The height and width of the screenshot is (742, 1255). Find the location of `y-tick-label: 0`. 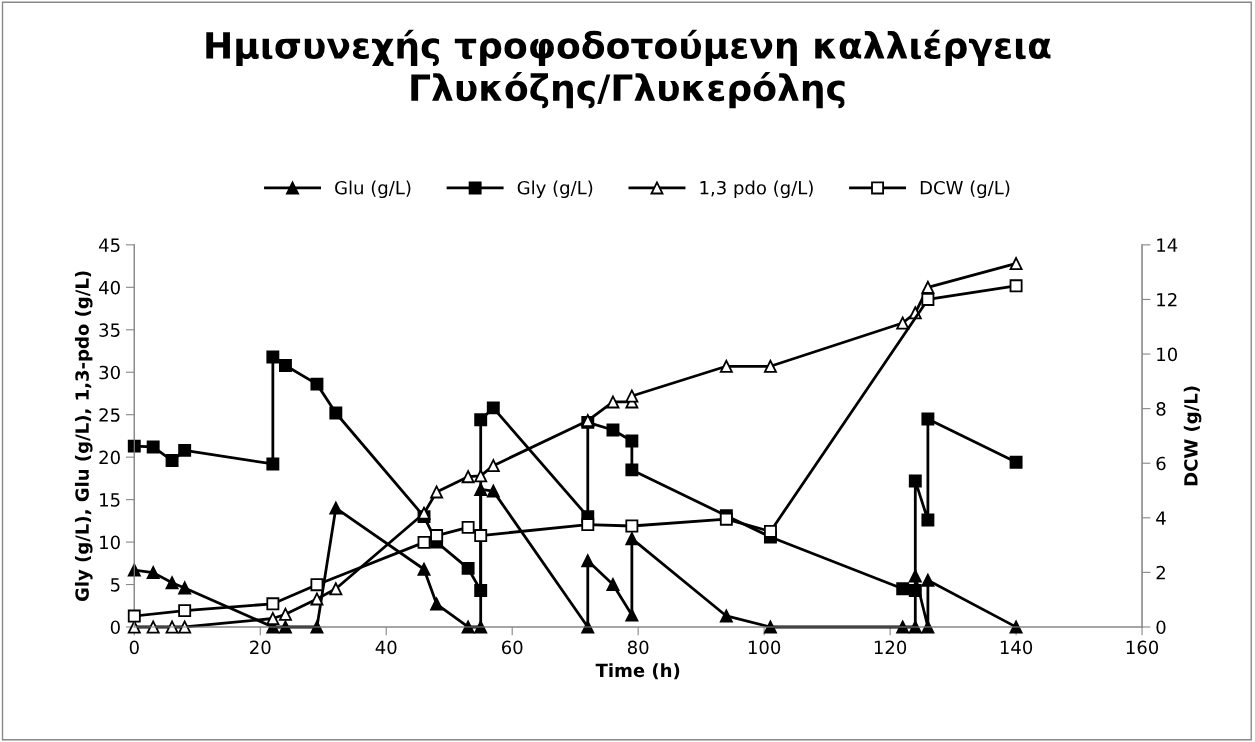

y-tick-label: 0 is located at coordinates (115, 627).